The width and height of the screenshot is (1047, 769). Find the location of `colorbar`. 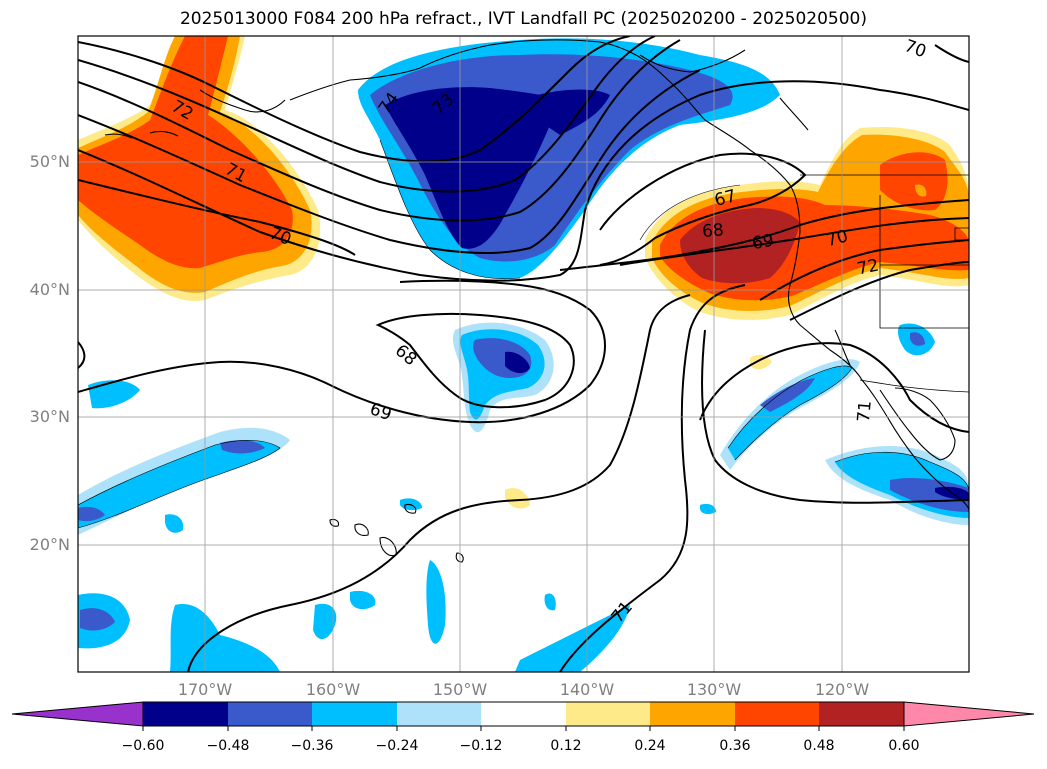

colorbar is located at coordinates (523, 716).